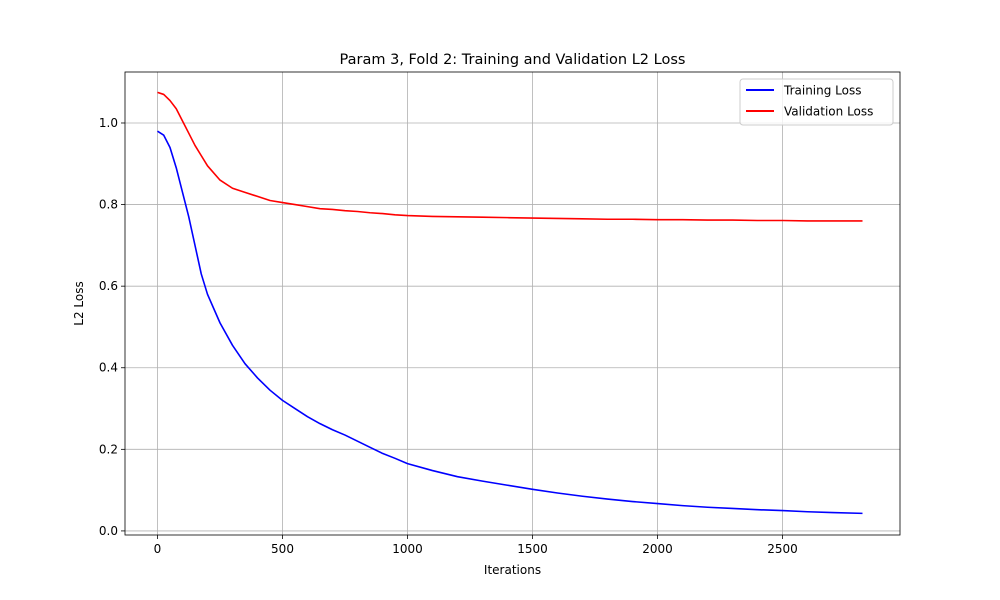 This screenshot has width=1000, height=600. Describe the element at coordinates (108, 123) in the screenshot. I see `y-tick-label: 1.0` at that location.